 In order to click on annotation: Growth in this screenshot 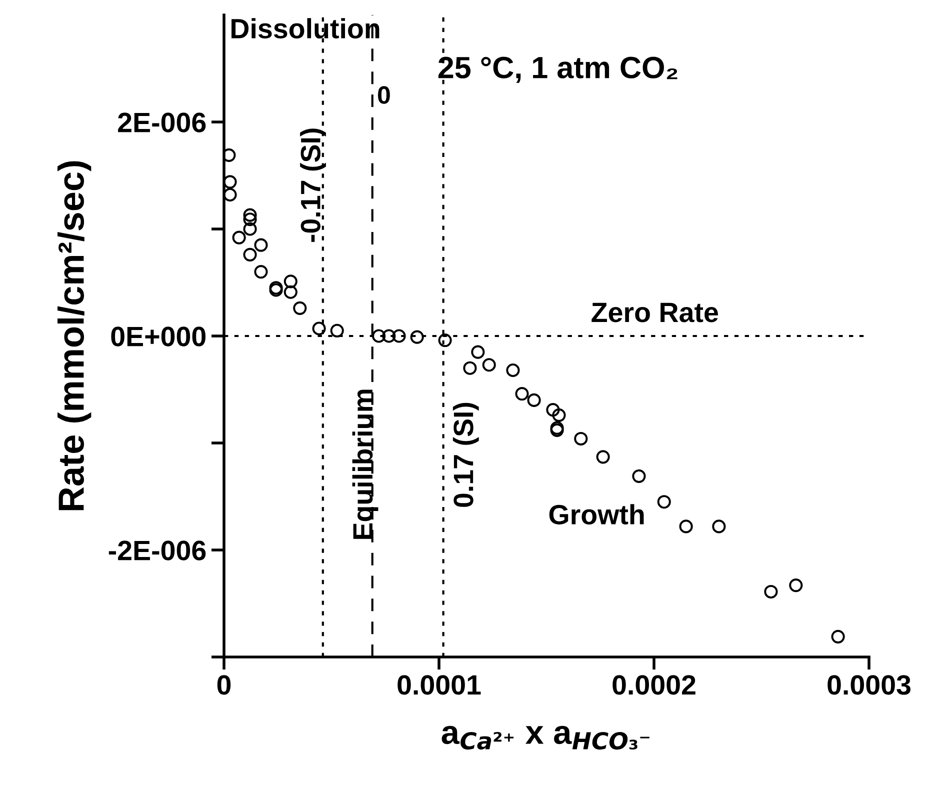, I will do `click(596, 514)`.